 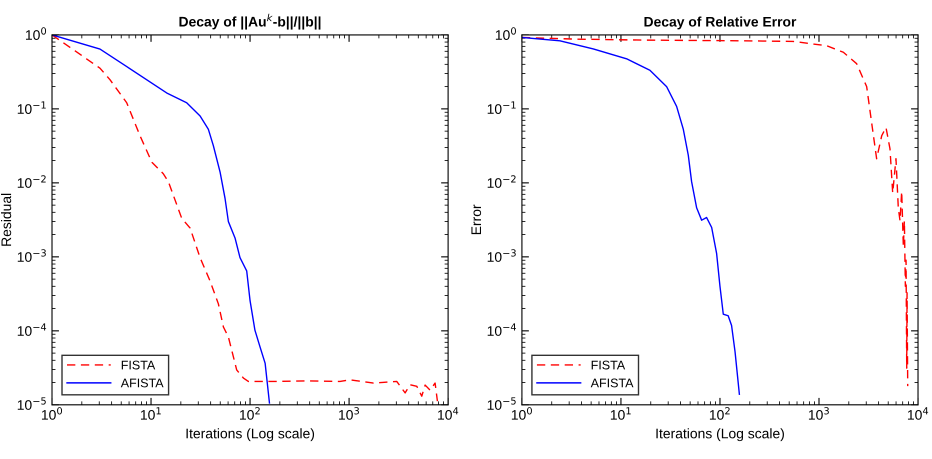 I want to click on y-axis-title: Error, so click(x=476, y=219).